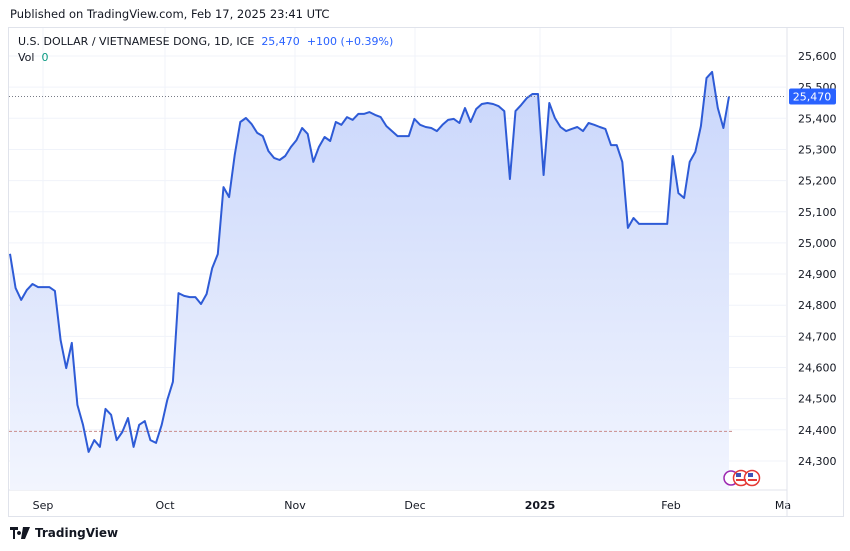 The width and height of the screenshot is (850, 551). What do you see at coordinates (817, 368) in the screenshot?
I see `y-tick-label: 24,600` at bounding box center [817, 368].